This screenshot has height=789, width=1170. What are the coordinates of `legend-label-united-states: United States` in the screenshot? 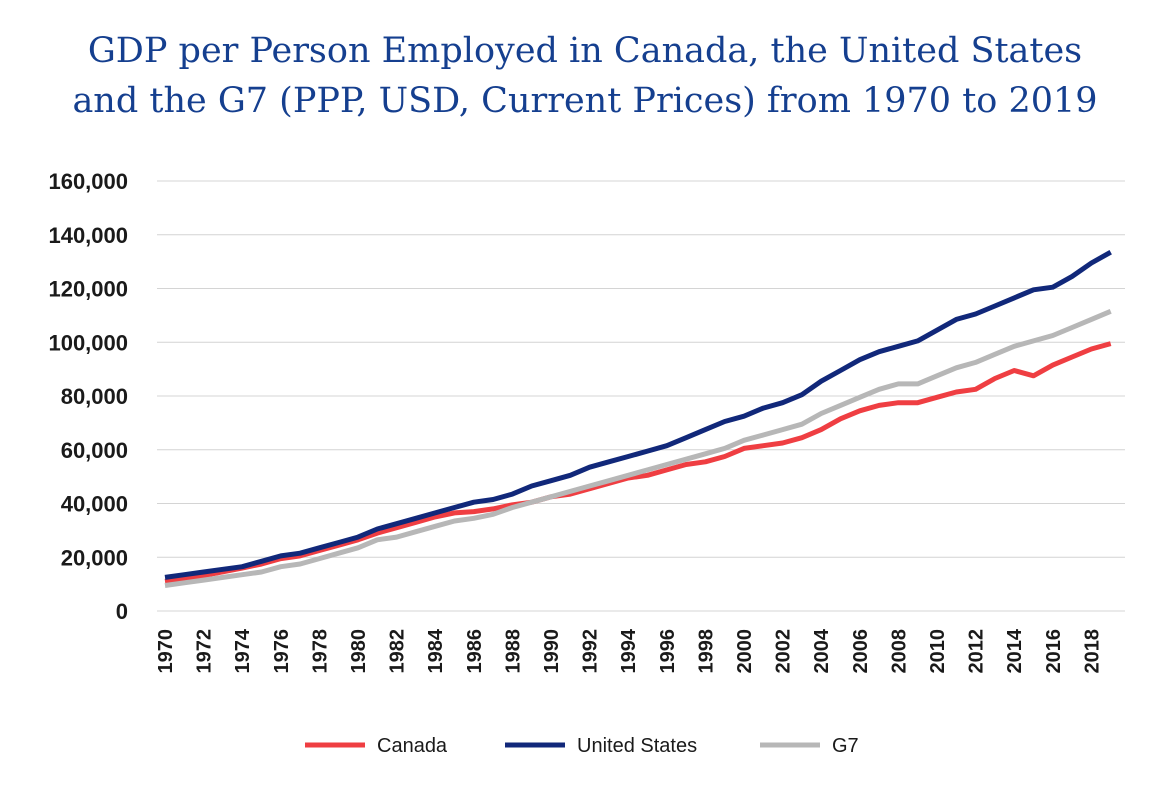 It's located at (637, 746).